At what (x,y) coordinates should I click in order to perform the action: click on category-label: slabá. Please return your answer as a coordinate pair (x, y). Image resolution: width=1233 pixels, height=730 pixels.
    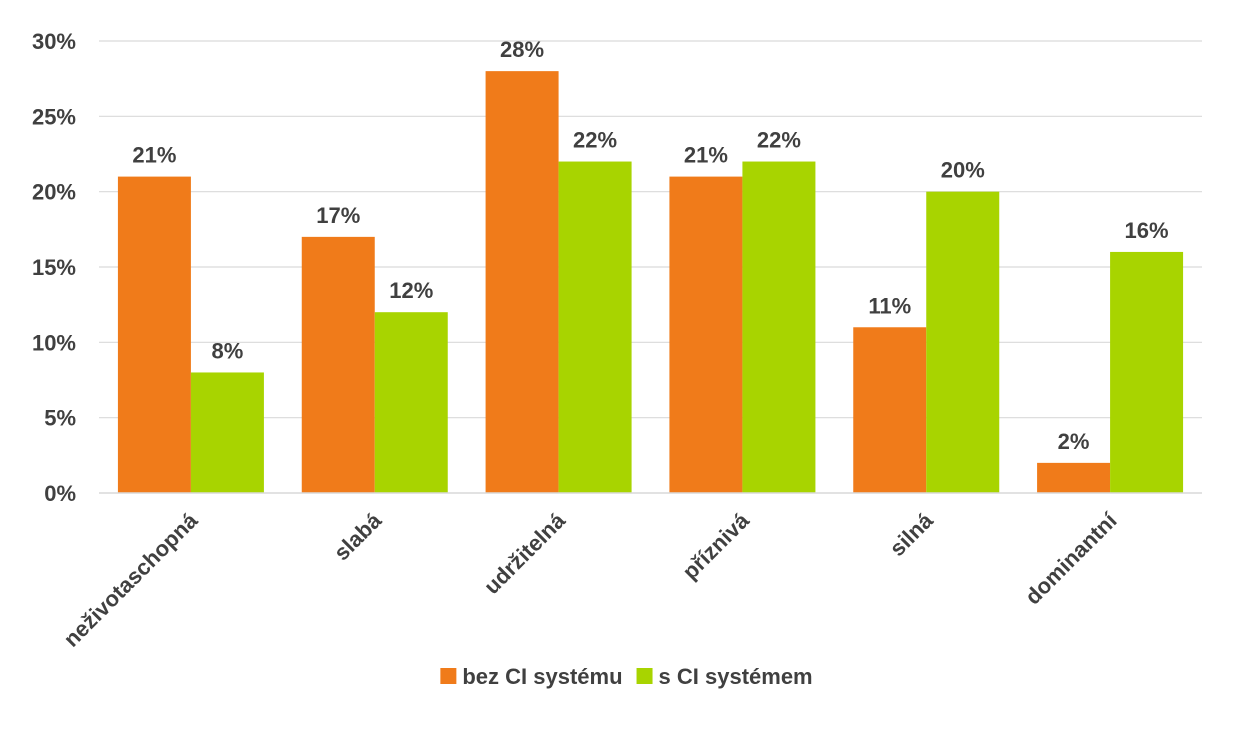
    Looking at the image, I should click on (358, 536).